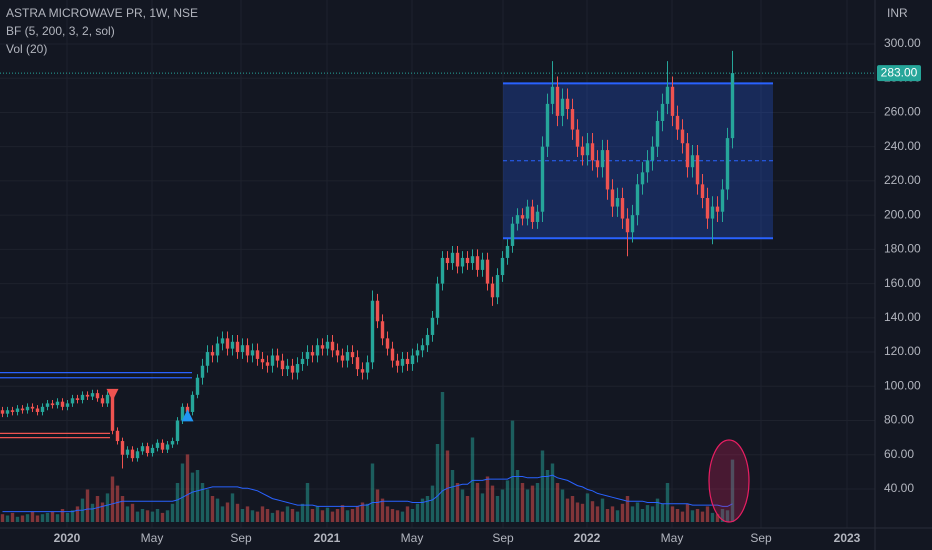 This screenshot has height=550, width=932. Describe the element at coordinates (847, 538) in the screenshot. I see `x-tick-label: 2023` at that location.